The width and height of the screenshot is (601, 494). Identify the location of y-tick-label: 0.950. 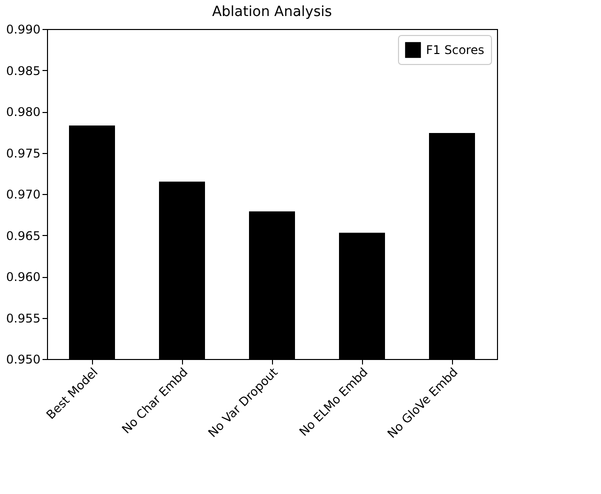
(23, 359).